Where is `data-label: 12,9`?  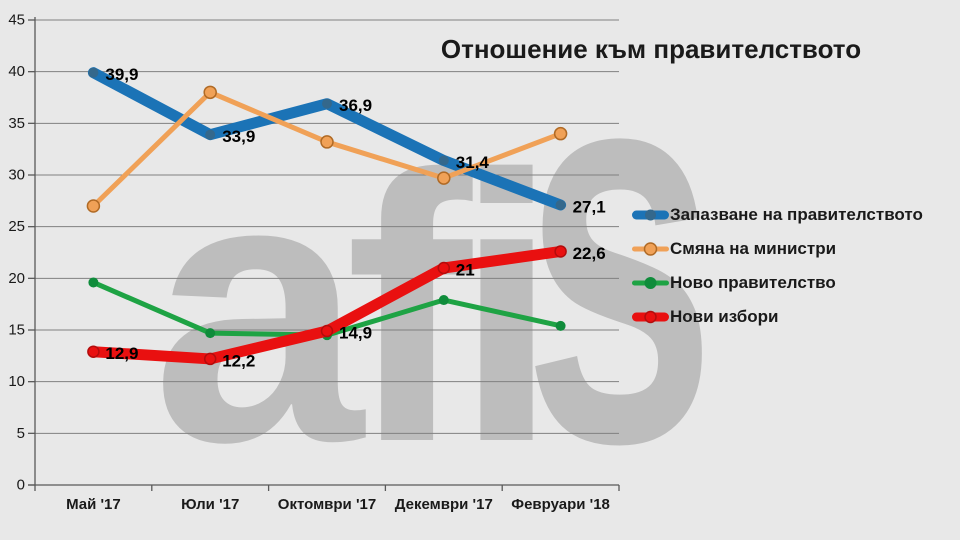 data-label: 12,9 is located at coordinates (121, 353).